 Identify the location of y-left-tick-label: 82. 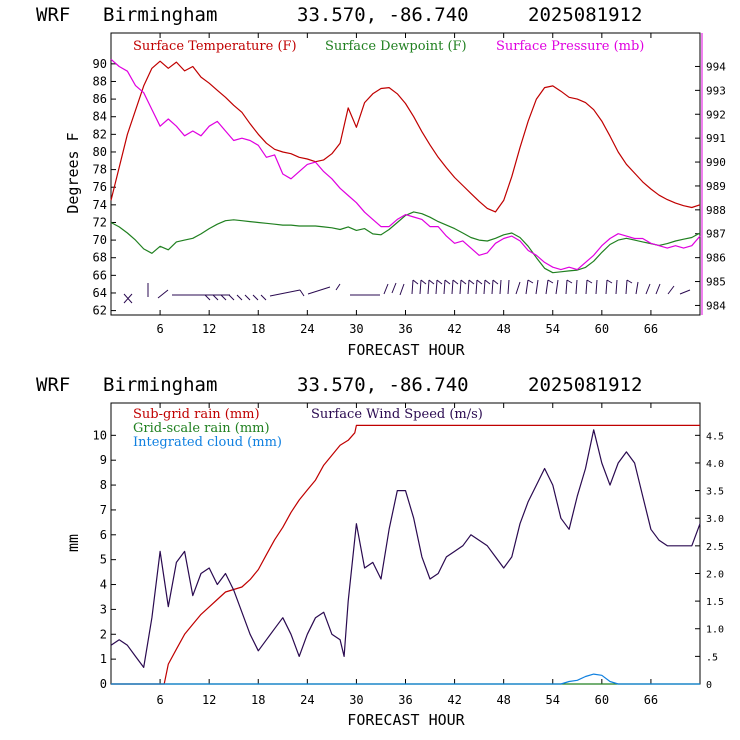
(100, 134).